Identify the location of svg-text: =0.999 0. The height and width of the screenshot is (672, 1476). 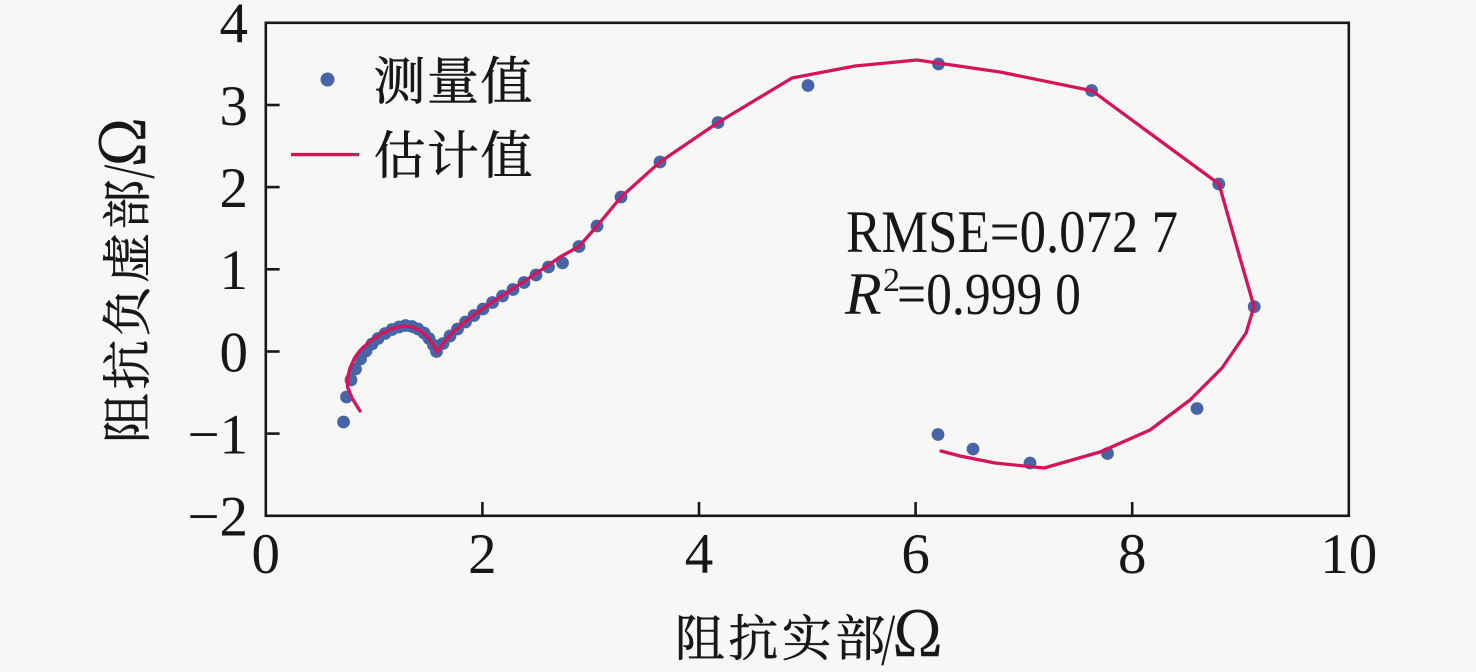
(989, 294).